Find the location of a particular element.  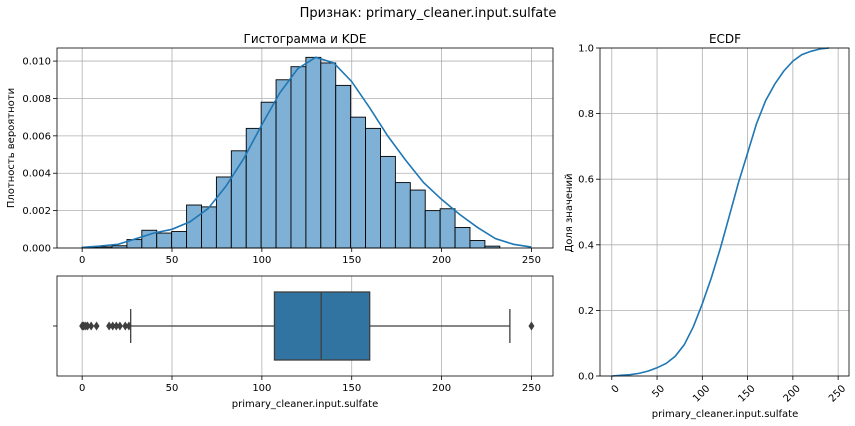

histogram-y-tick-label: 0.010 is located at coordinates (36, 62).